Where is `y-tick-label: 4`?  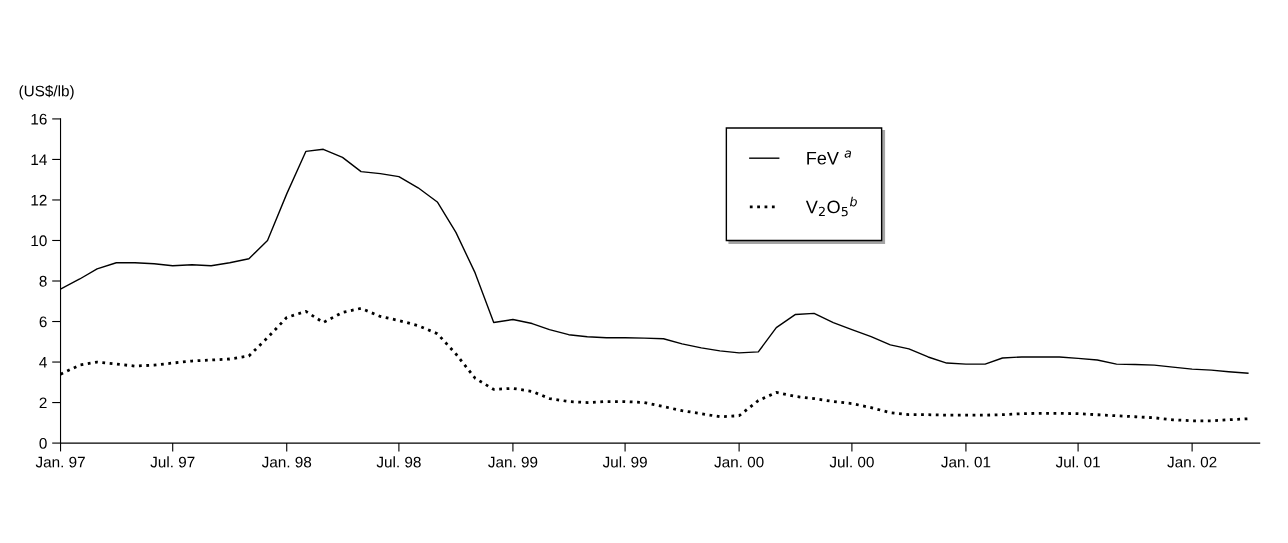 y-tick-label: 4 is located at coordinates (43, 362).